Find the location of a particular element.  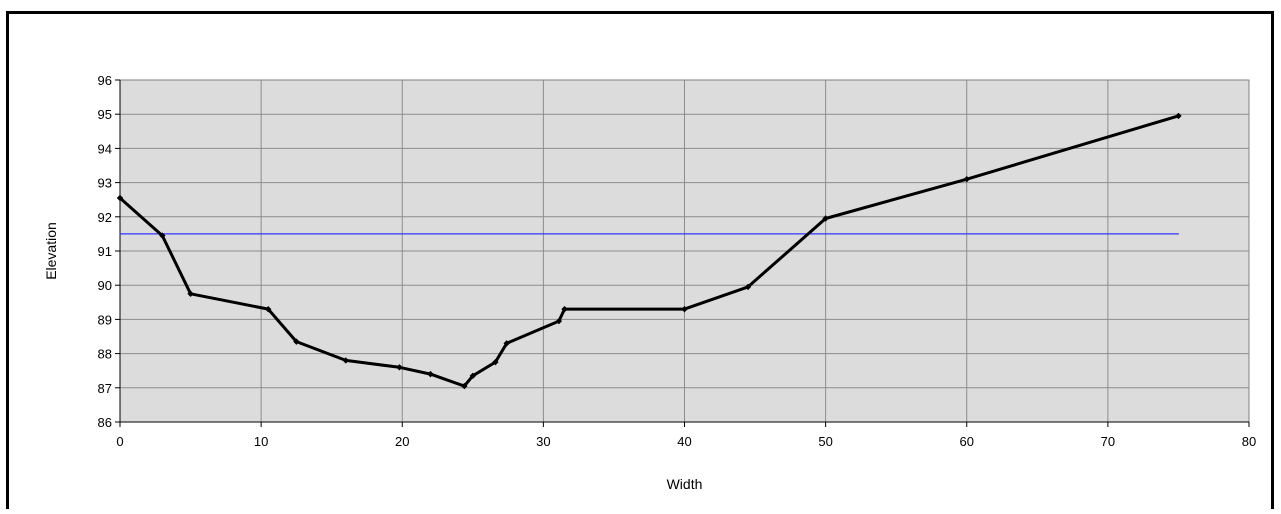

y-tick-label: 87 is located at coordinates (105, 388).